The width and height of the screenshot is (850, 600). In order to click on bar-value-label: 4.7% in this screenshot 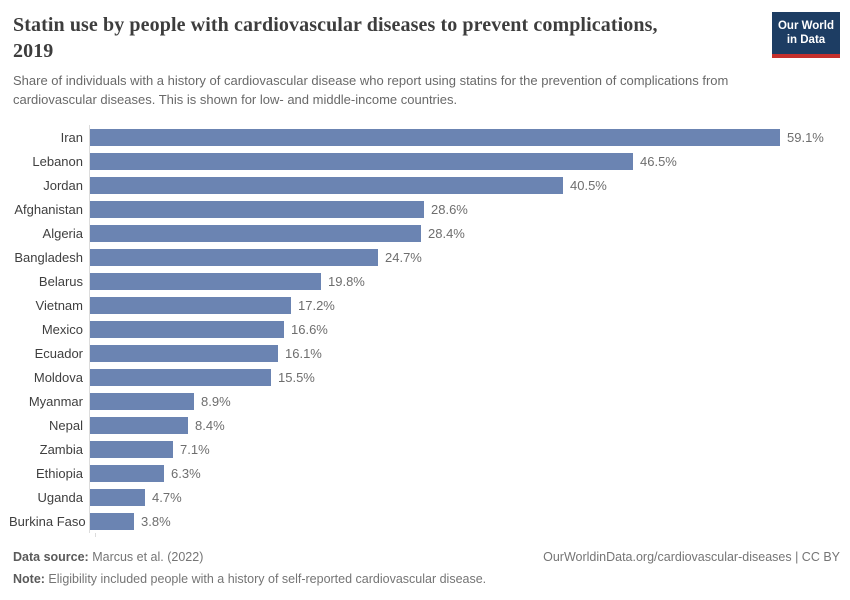, I will do `click(167, 497)`.